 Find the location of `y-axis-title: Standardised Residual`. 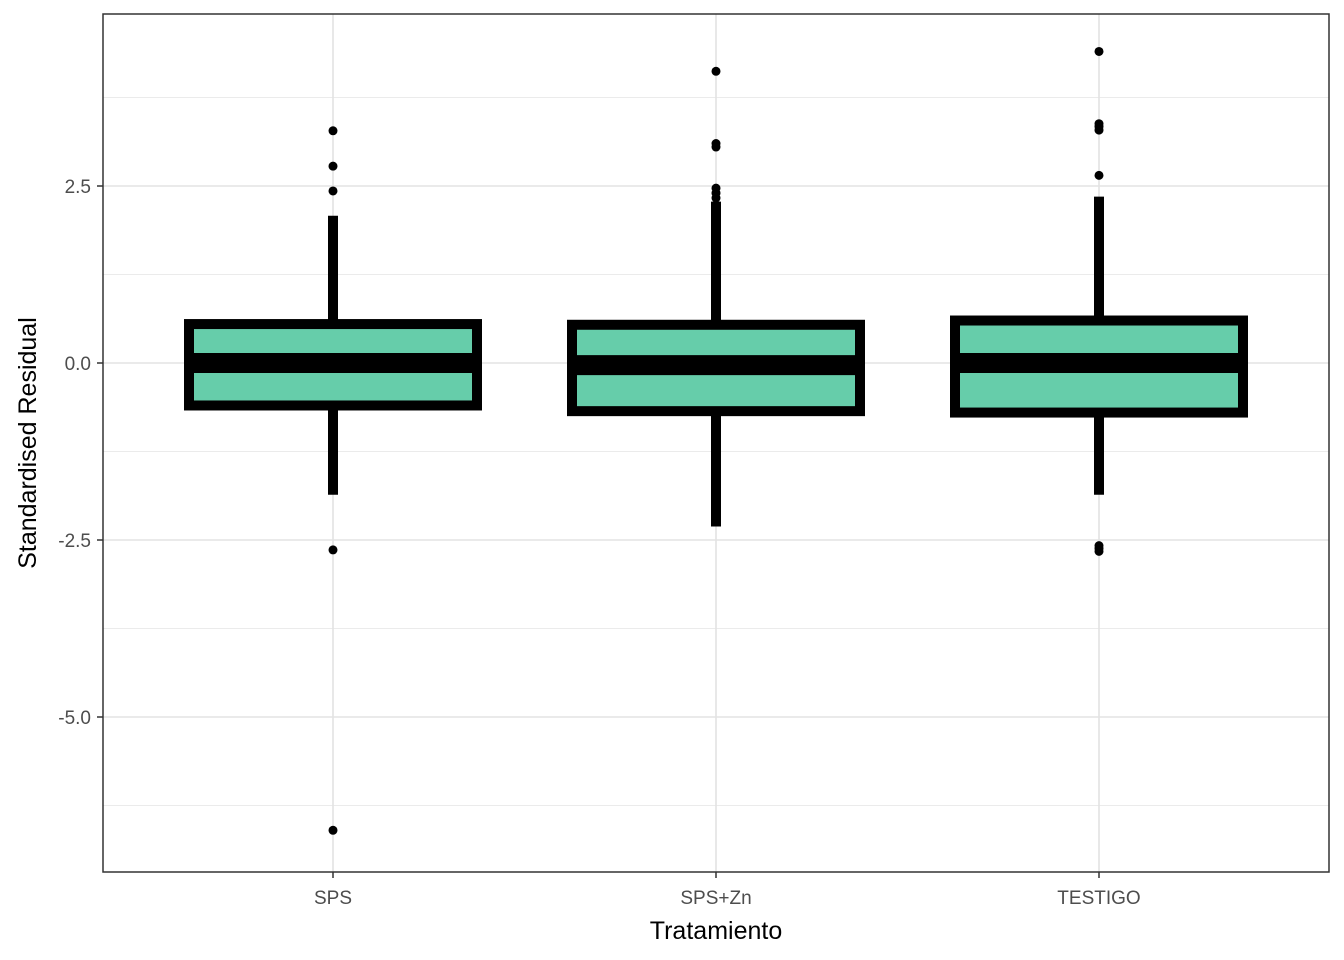

y-axis-title: Standardised Residual is located at coordinates (28, 443).